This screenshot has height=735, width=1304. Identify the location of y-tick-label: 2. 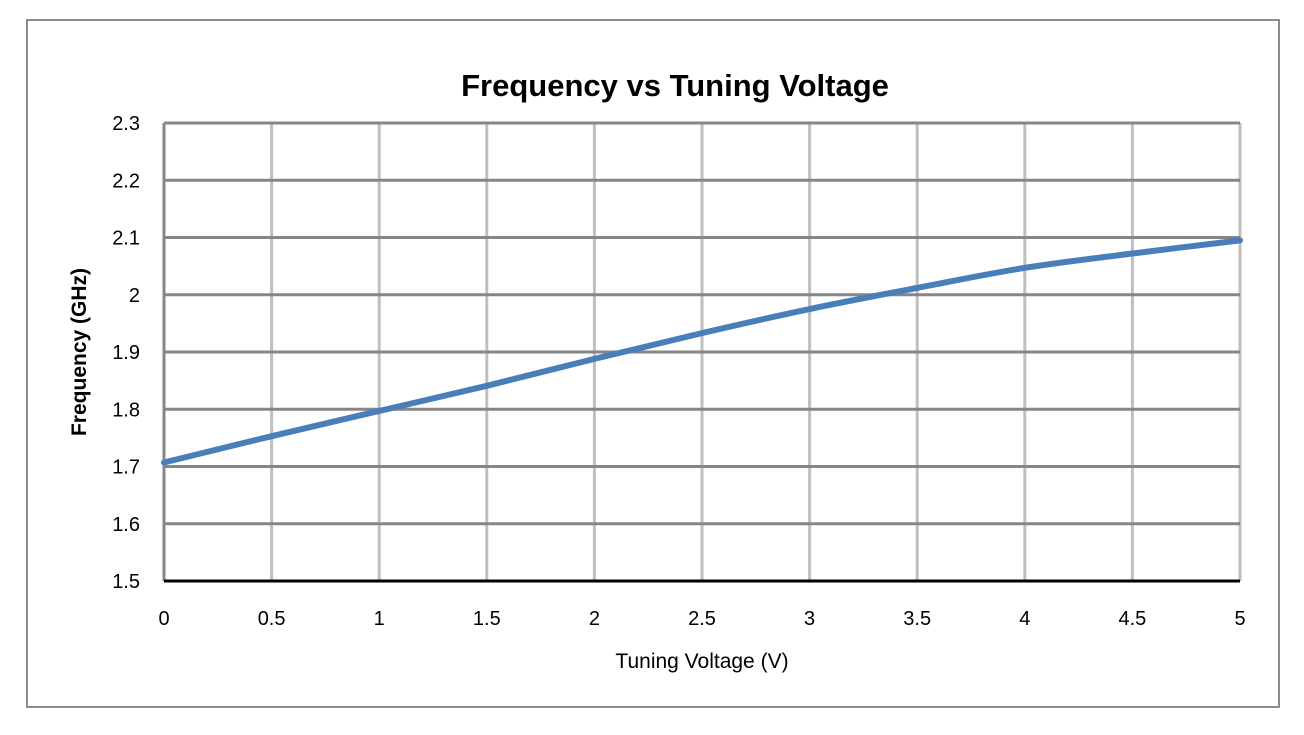
(134, 296).